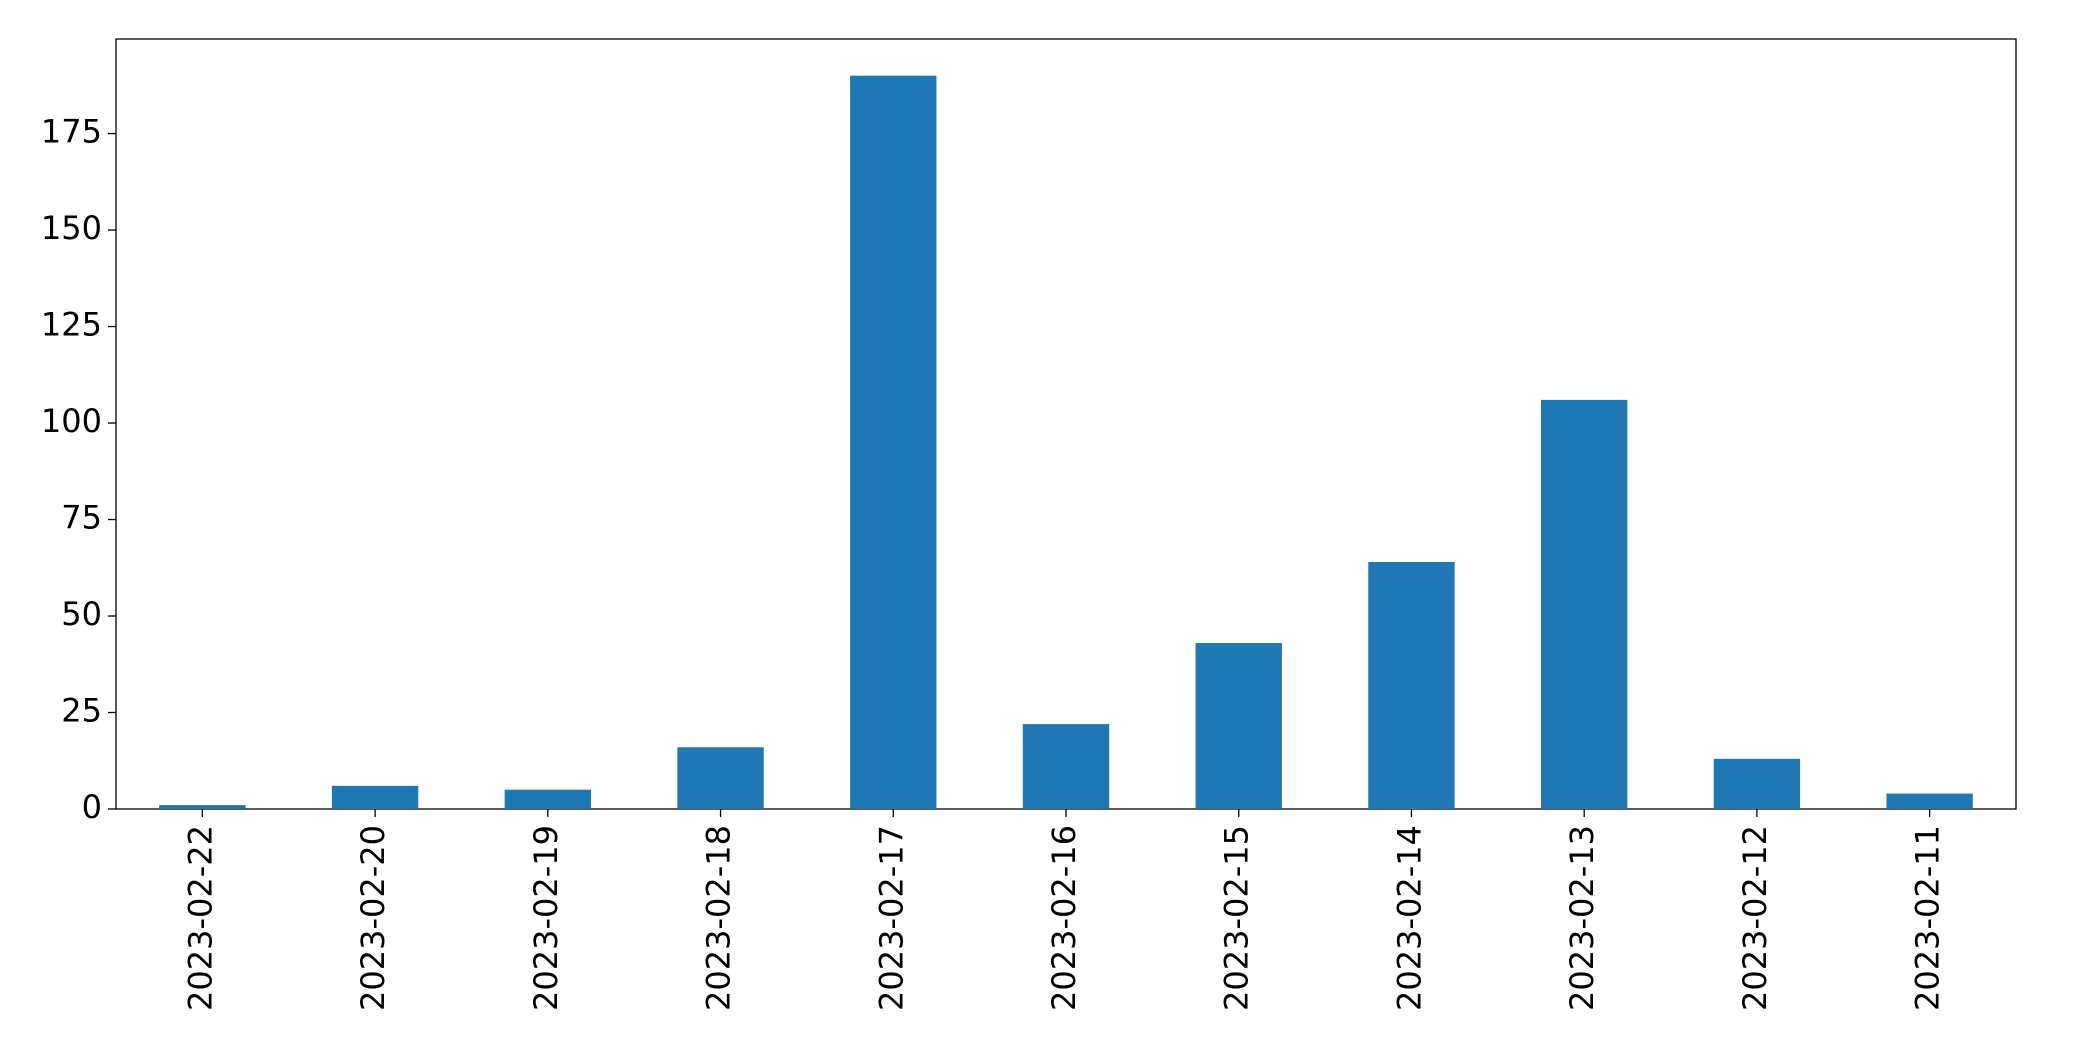  Describe the element at coordinates (1755, 918) in the screenshot. I see `x-tick-label: 2023-02-12` at that location.